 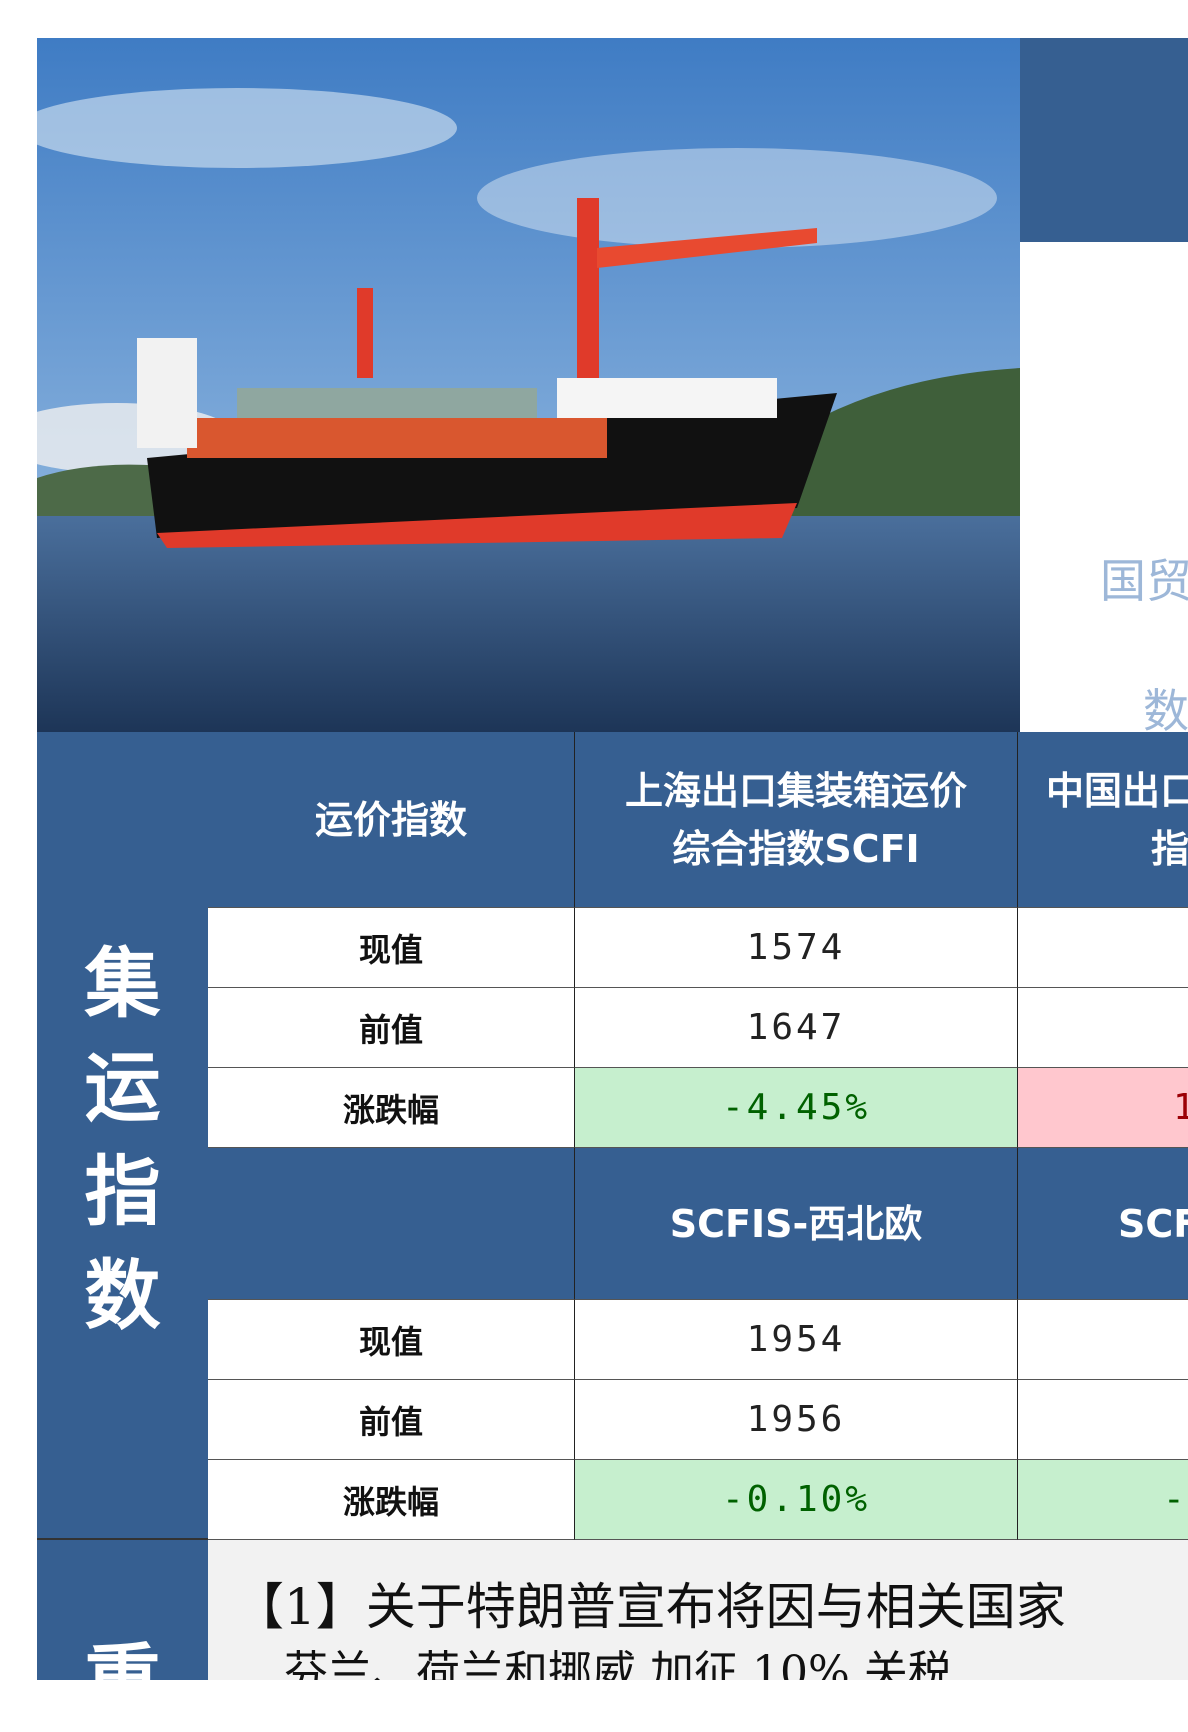 I want to click on news-item: 【1】关于特朗普宣布将因与相关国家 芬兰、荷兰和挪威 加征 10% 关税, so click(x=698, y=1610).